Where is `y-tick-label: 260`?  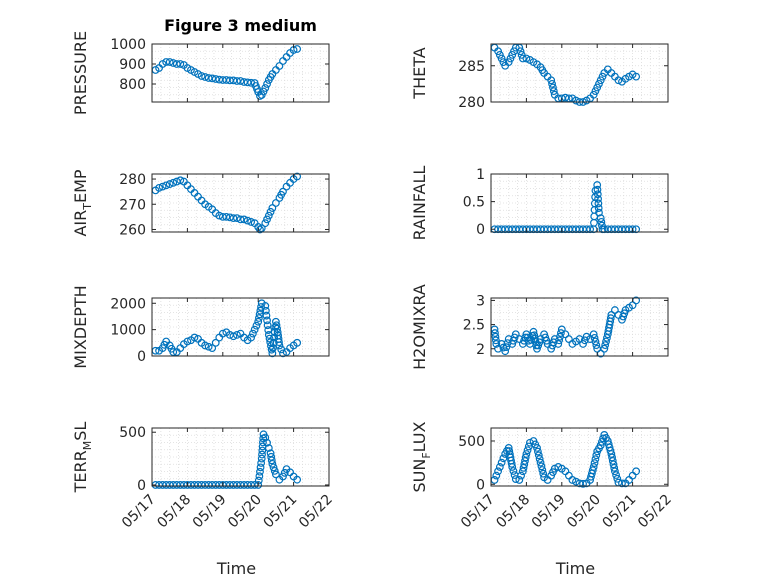
y-tick-label: 260 is located at coordinates (132, 230).